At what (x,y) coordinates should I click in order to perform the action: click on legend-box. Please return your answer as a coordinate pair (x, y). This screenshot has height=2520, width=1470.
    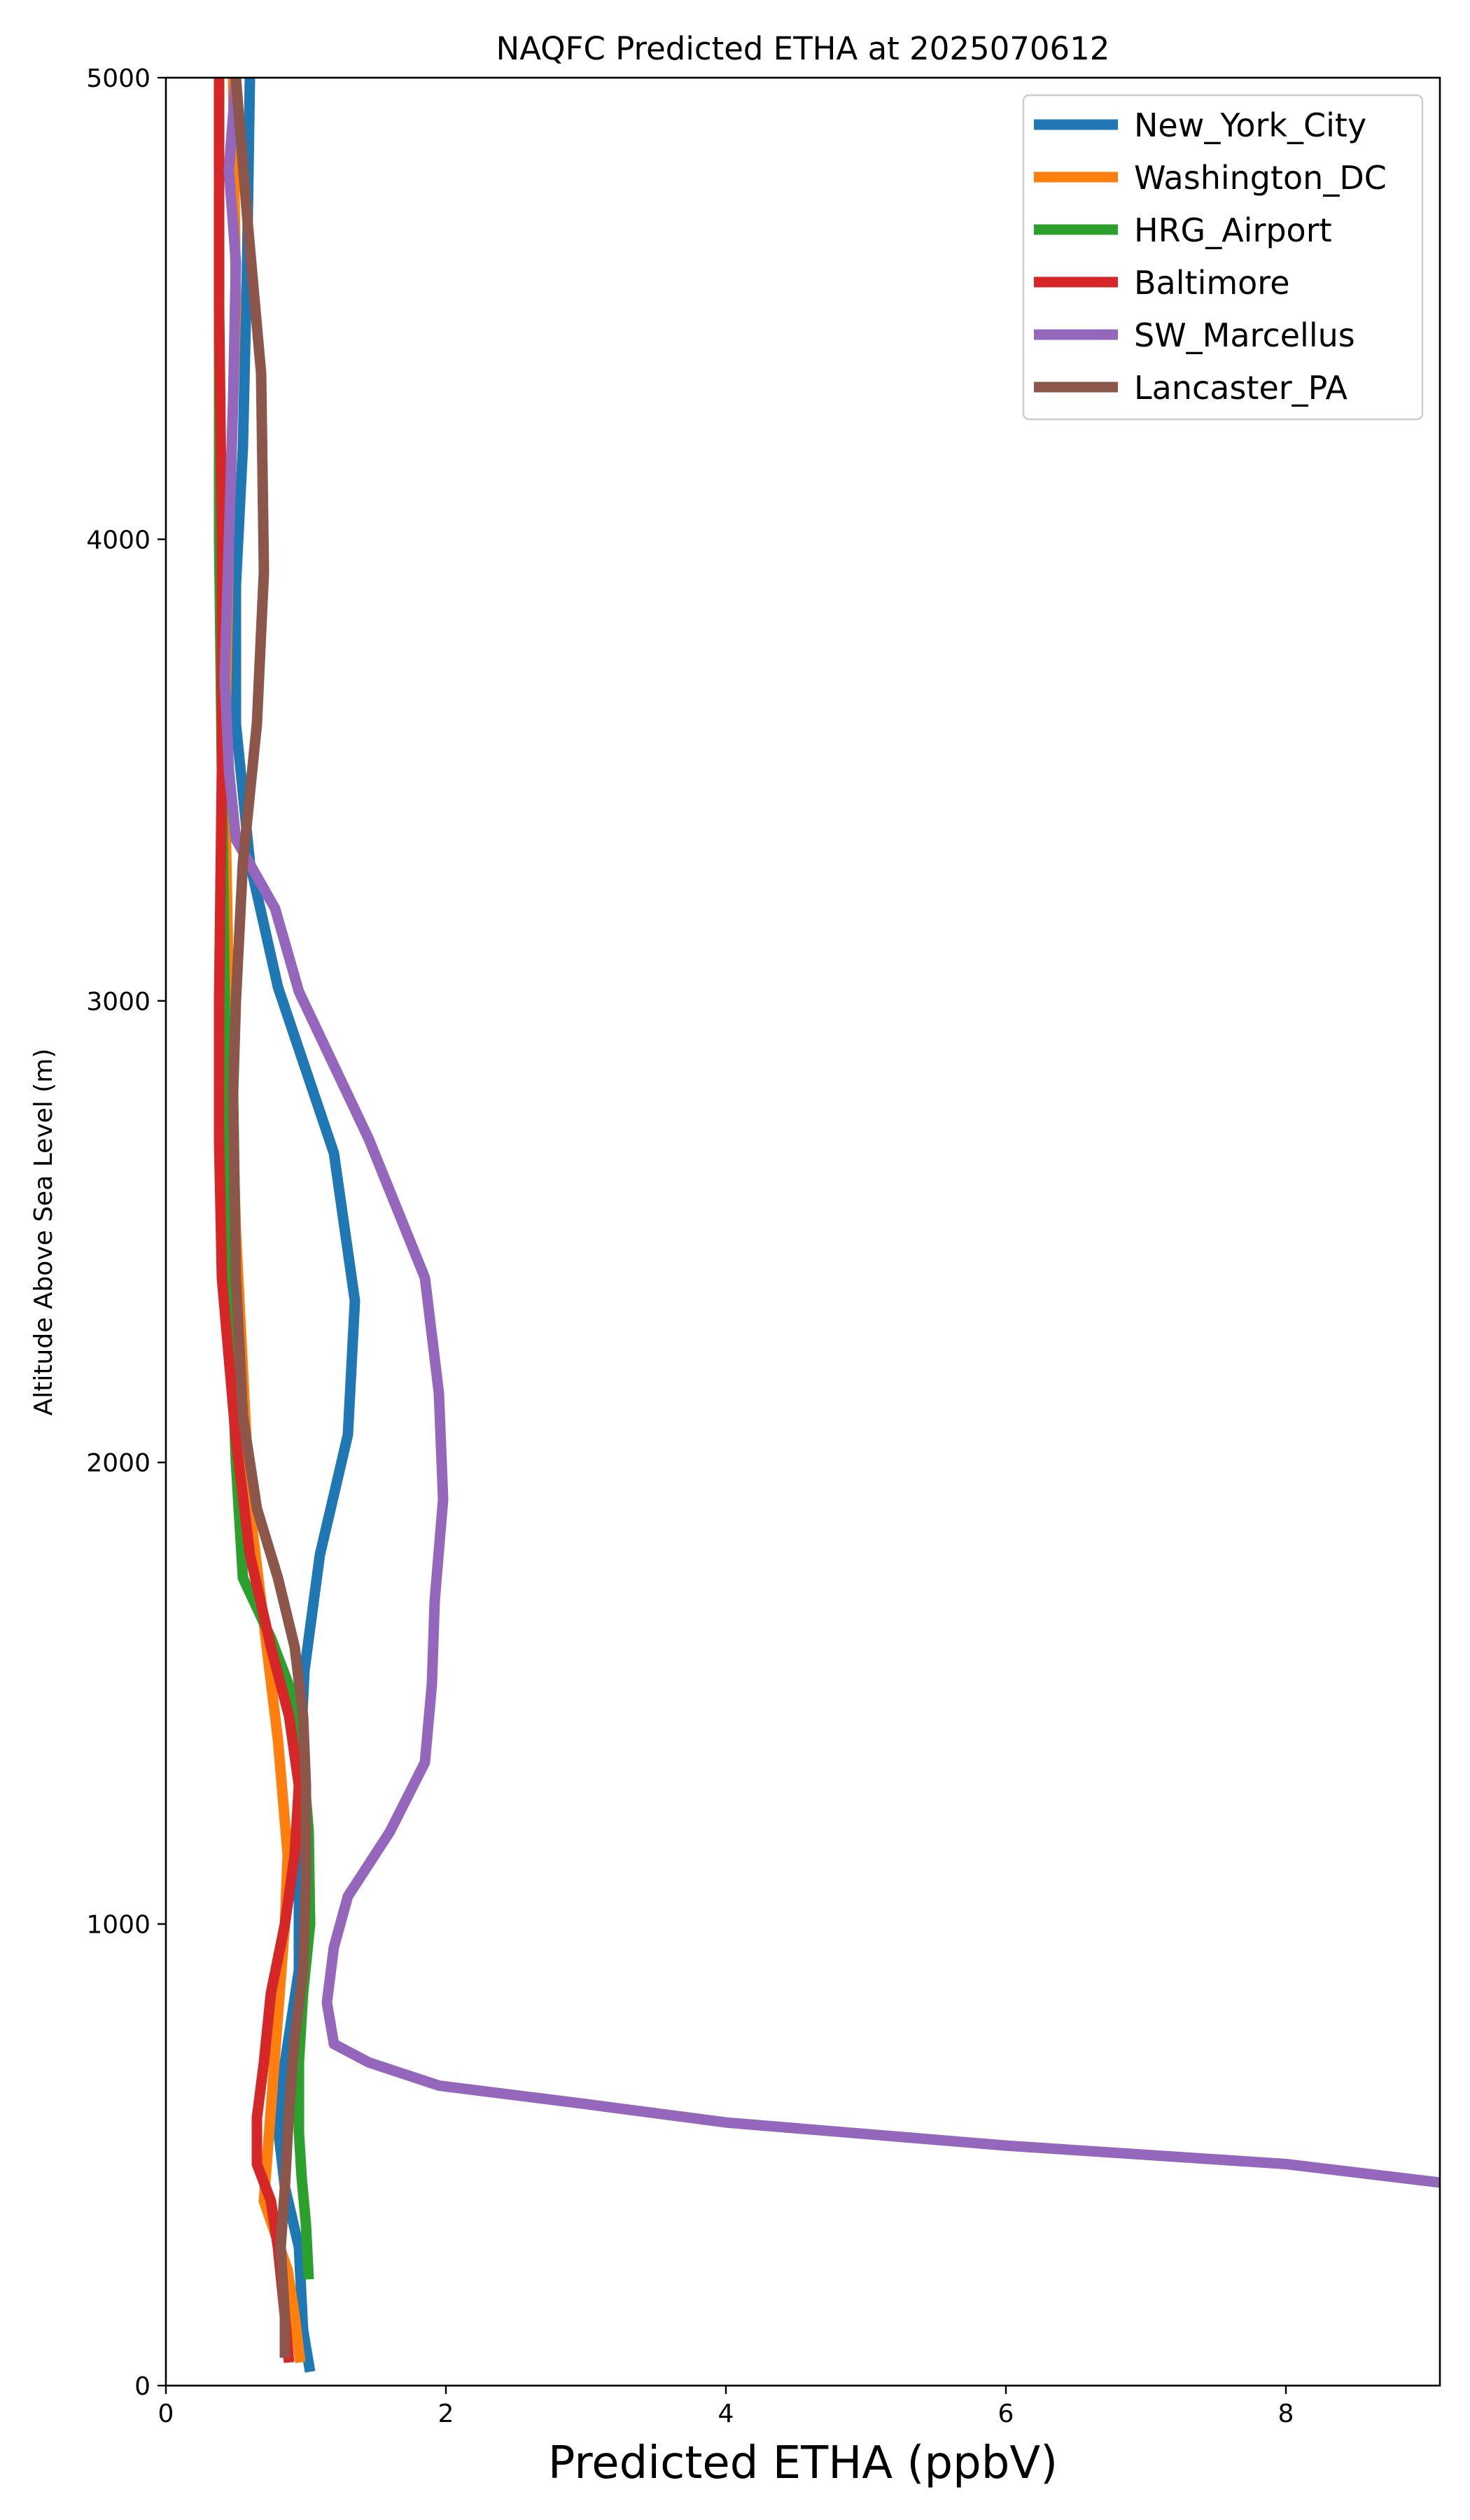
    Looking at the image, I should click on (1223, 257).